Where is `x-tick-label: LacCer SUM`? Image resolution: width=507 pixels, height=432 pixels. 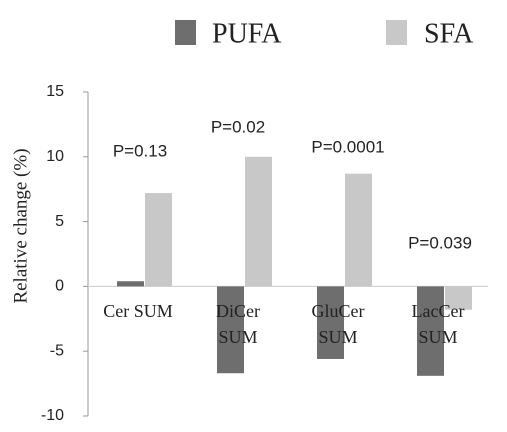
x-tick-label: LacCer SUM is located at coordinates (438, 324).